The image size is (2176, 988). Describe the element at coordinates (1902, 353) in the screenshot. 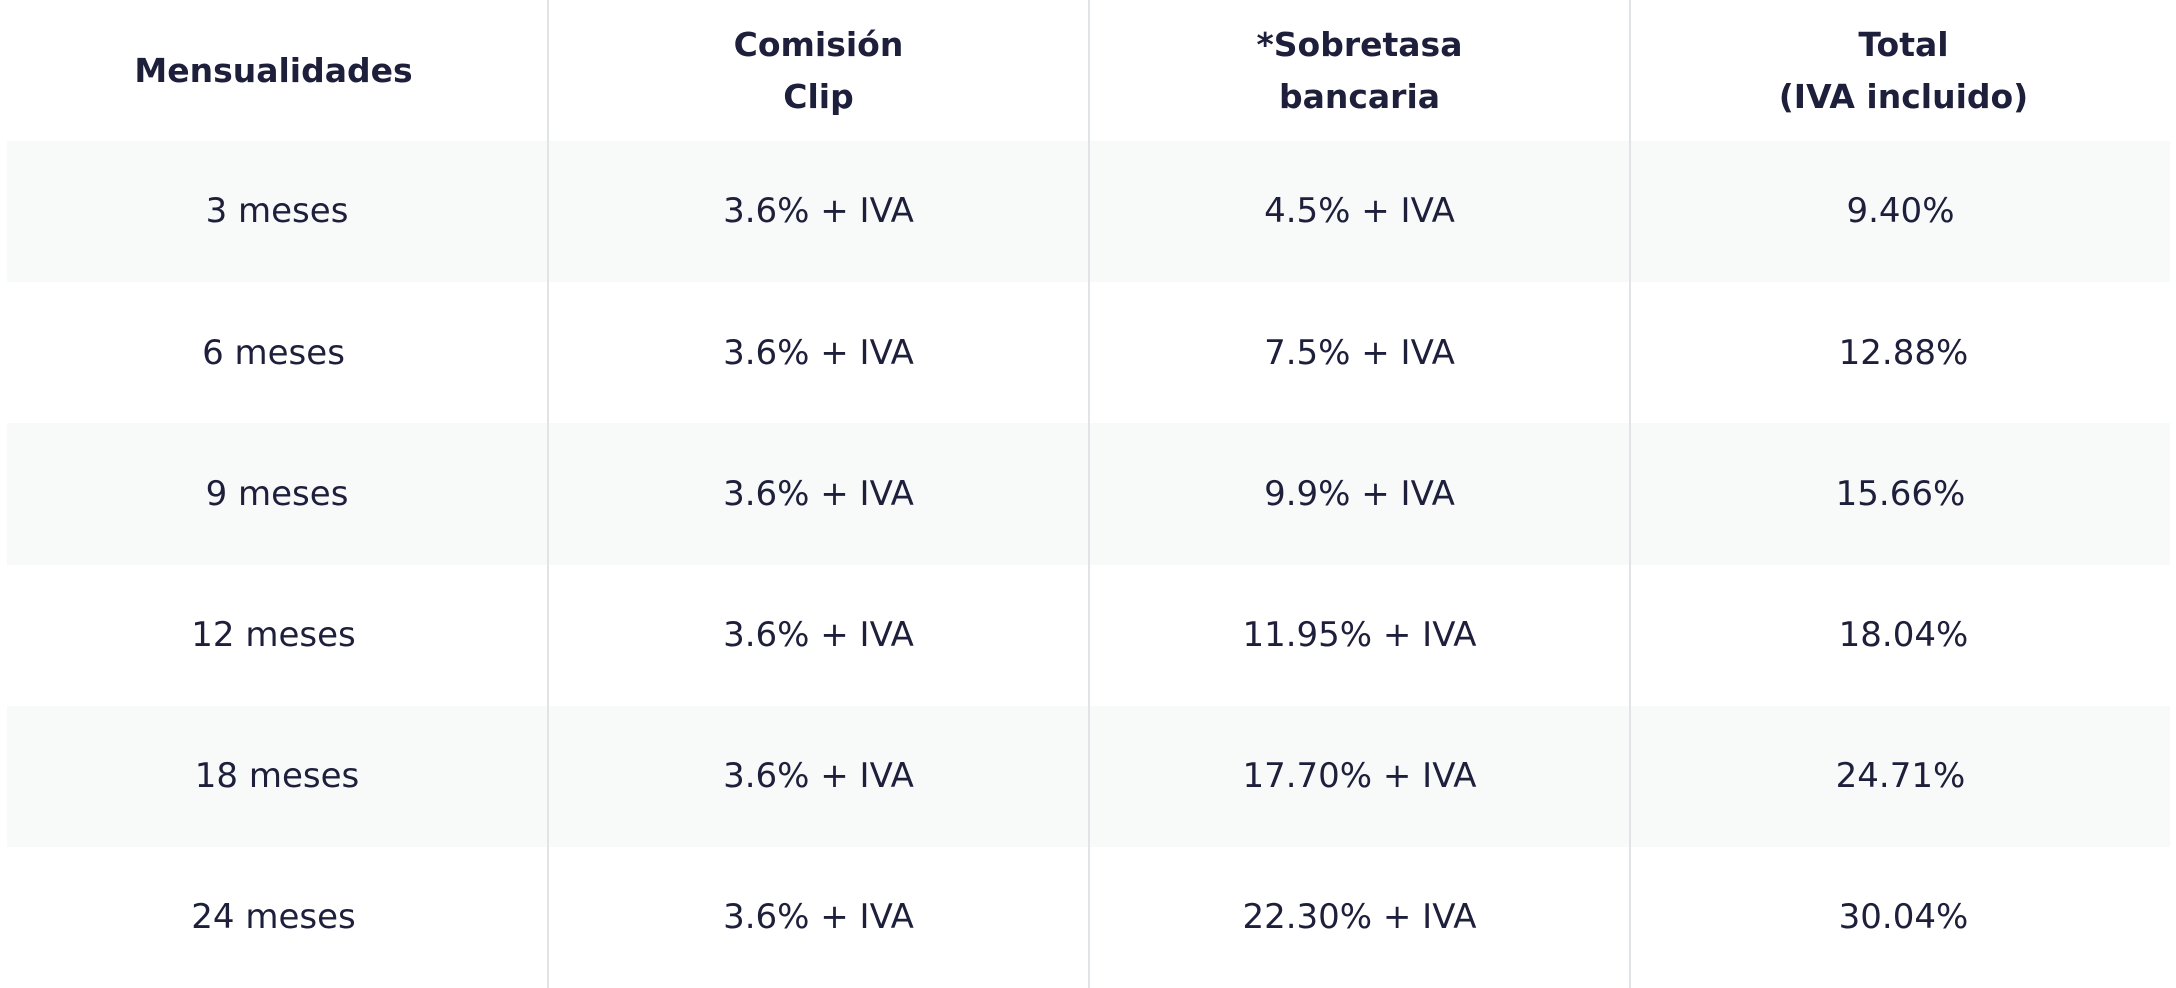

I see `table-cell: 12.88%` at that location.